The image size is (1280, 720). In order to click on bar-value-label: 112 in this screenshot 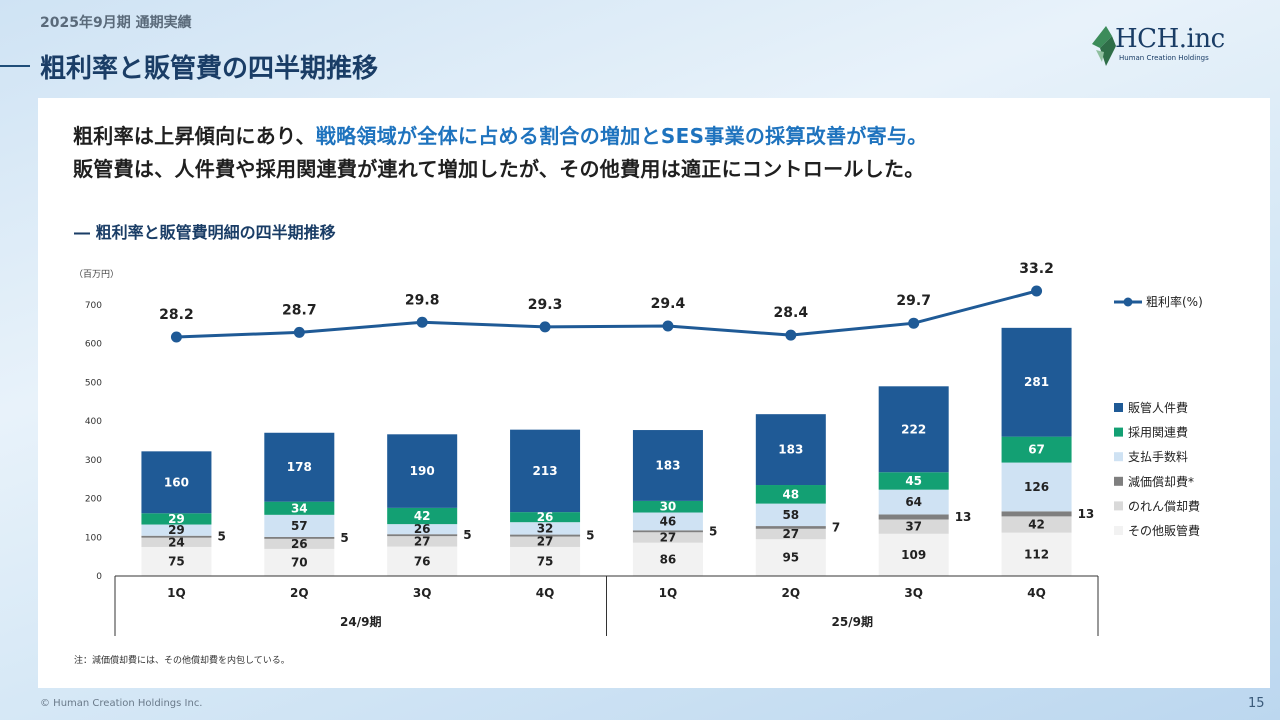, I will do `click(1036, 554)`.